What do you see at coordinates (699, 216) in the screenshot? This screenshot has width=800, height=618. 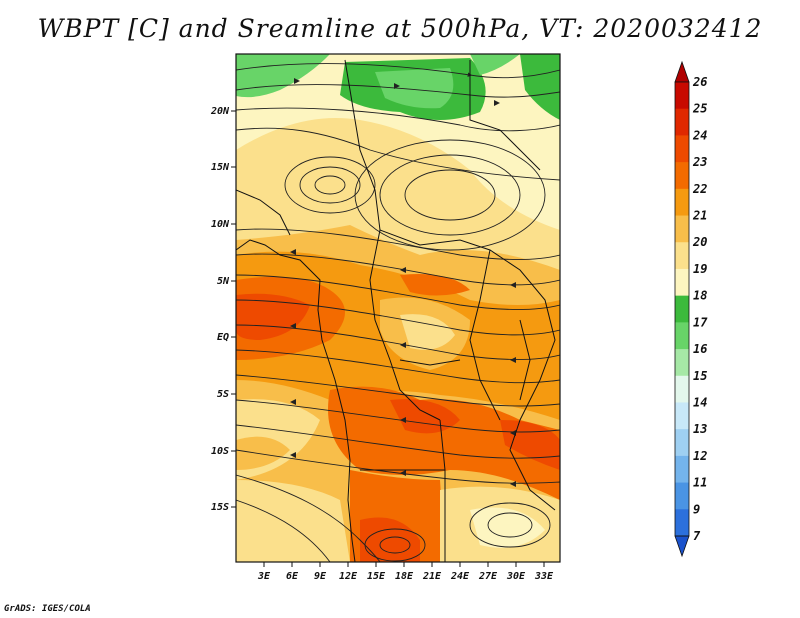 I see `colorbar-label: 21` at bounding box center [699, 216].